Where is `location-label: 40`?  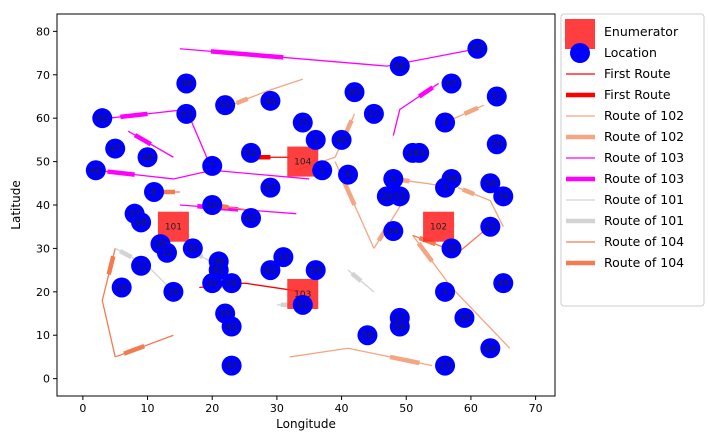 location-label: 40 is located at coordinates (342, 141).